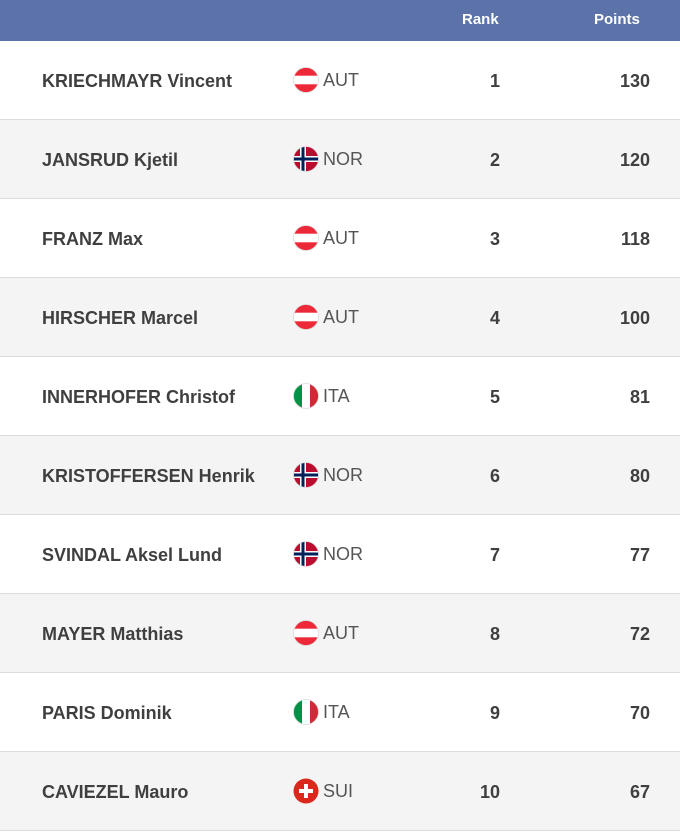 The image size is (680, 835). I want to click on rank-value: 8, so click(494, 634).